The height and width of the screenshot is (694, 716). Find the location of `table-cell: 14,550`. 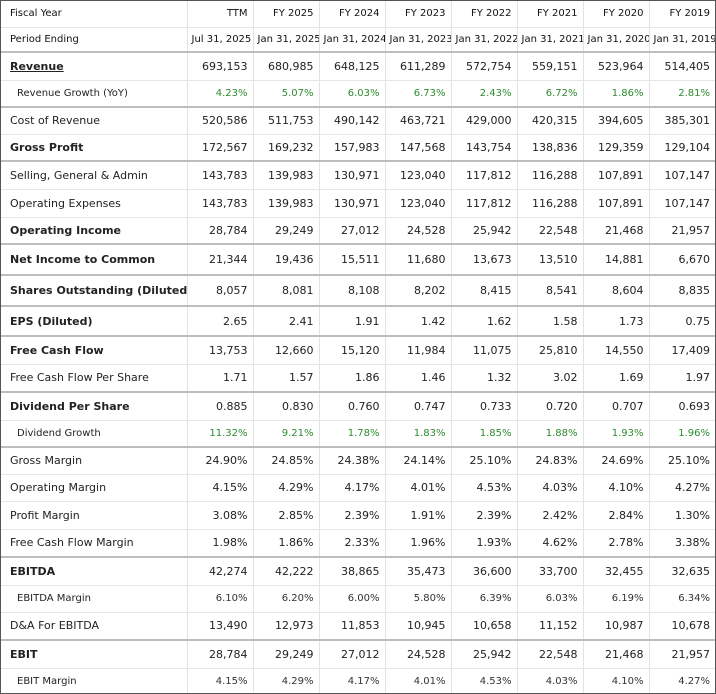

table-cell: 14,550 is located at coordinates (616, 350).